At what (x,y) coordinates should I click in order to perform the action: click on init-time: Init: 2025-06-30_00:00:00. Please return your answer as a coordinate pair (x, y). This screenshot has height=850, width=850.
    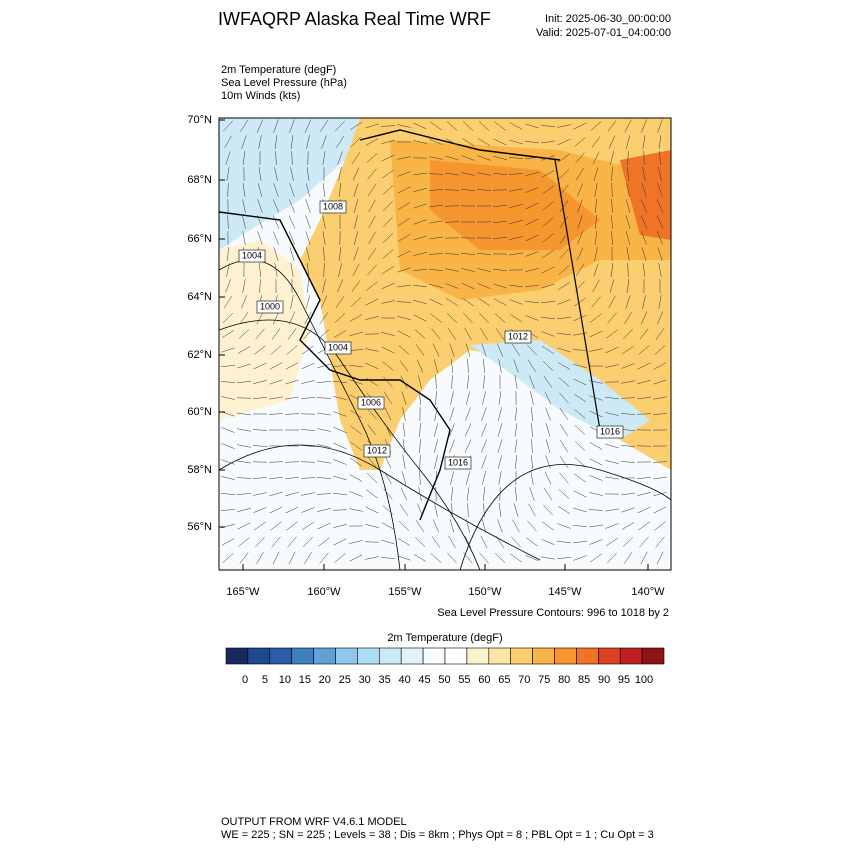
    Looking at the image, I should click on (608, 19).